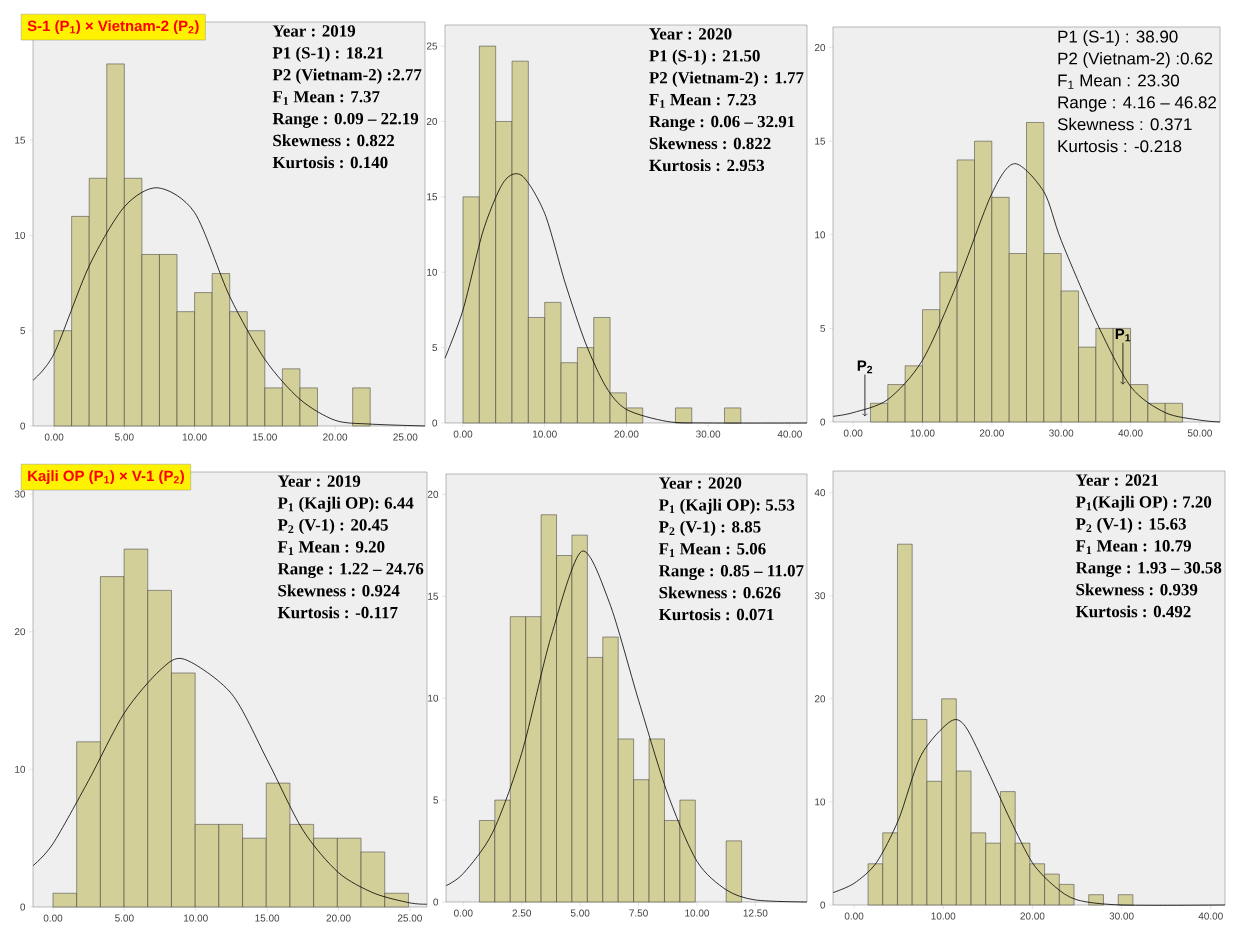 Image resolution: width=1234 pixels, height=931 pixels. What do you see at coordinates (716, 614) in the screenshot?
I see `annotation: Kurtosis : 0.071` at bounding box center [716, 614].